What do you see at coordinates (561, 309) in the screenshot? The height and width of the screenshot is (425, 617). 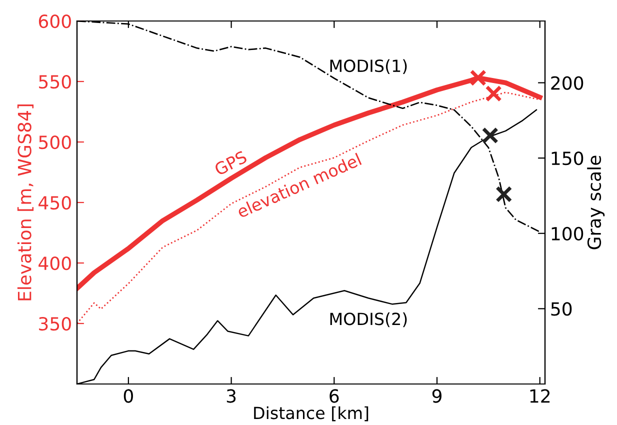 I see `y2-tick-label: 50` at bounding box center [561, 309].